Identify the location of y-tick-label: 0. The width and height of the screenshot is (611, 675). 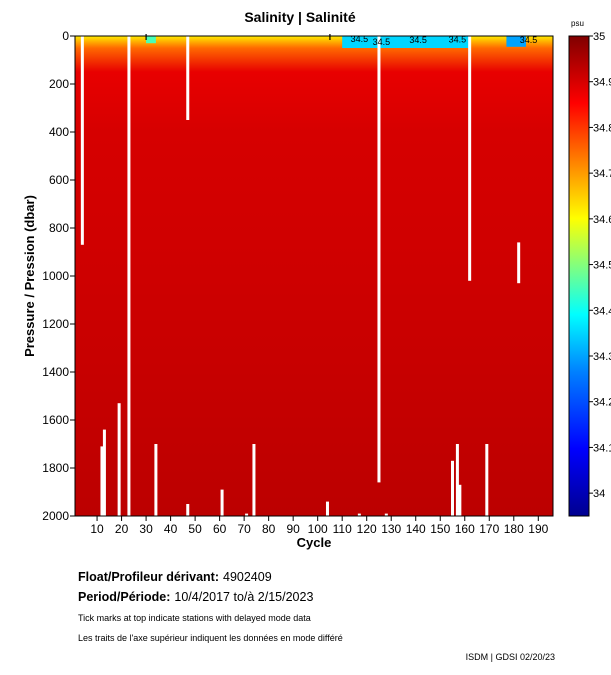
(65, 36).